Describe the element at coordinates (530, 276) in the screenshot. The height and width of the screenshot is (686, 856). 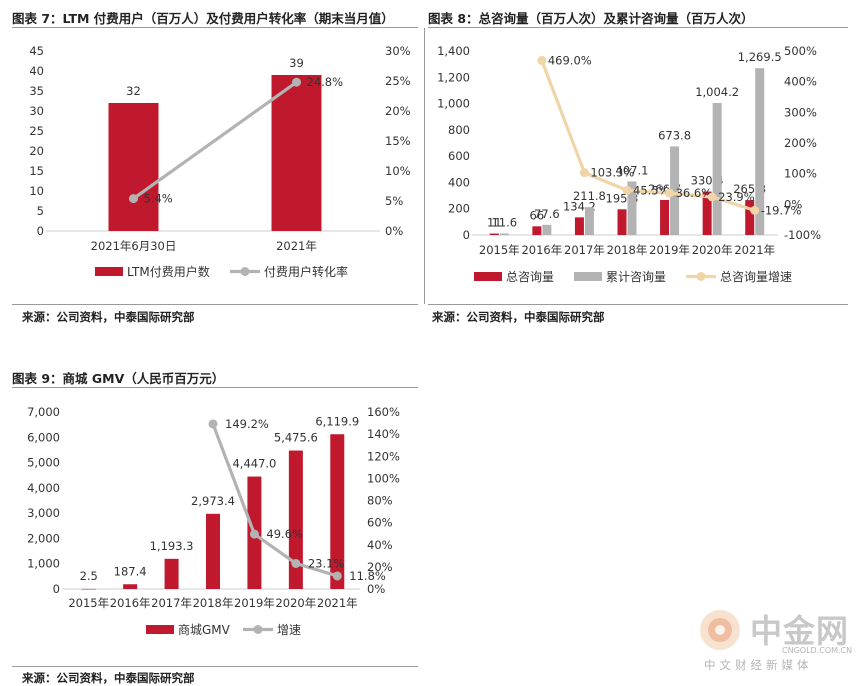
I see `fig8-legend-label: 总咨询量` at that location.